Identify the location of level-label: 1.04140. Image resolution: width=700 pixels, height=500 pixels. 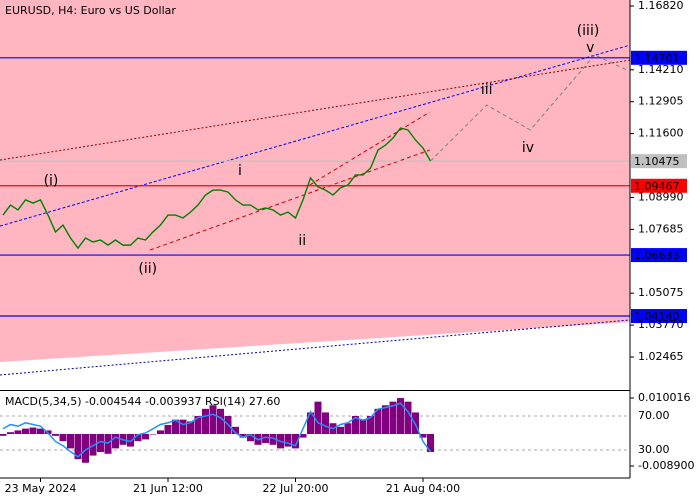
(657, 316).